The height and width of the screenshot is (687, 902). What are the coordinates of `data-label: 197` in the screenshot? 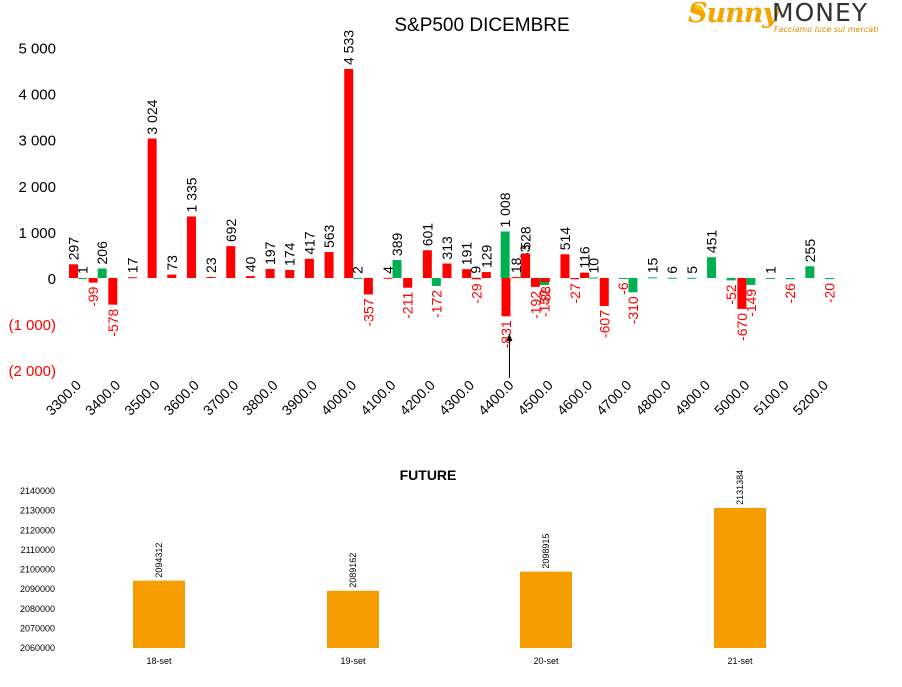 It's located at (270, 253).